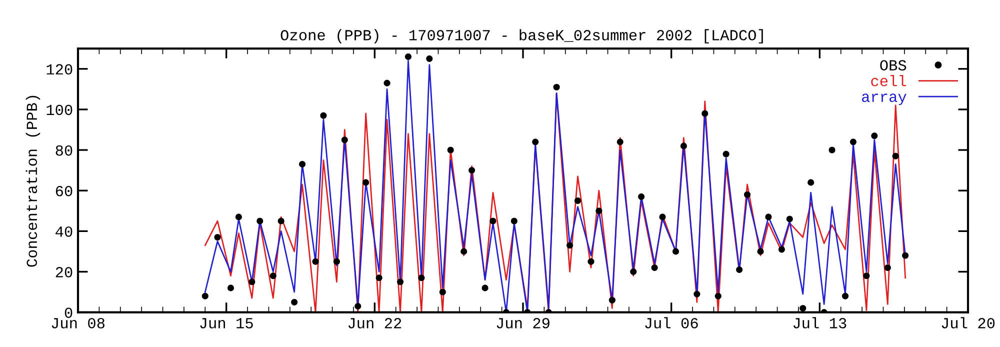 The height and width of the screenshot is (347, 1000). I want to click on legend-label: array, so click(884, 100).